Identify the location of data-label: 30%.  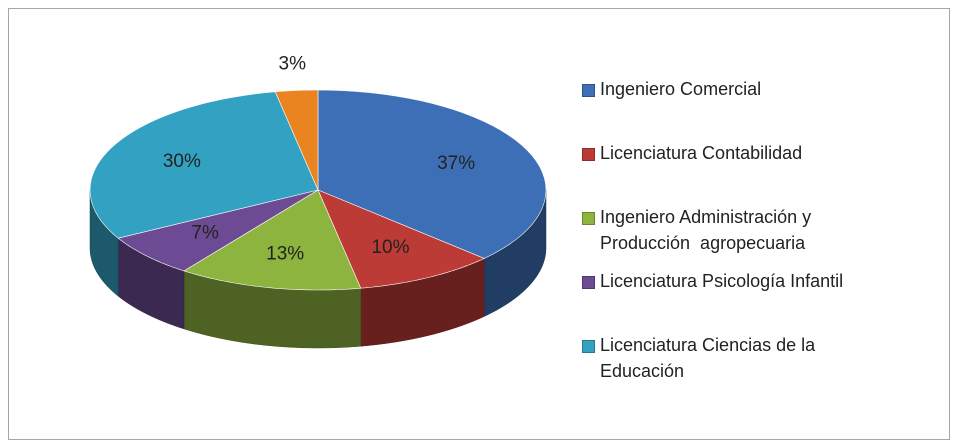
(182, 161).